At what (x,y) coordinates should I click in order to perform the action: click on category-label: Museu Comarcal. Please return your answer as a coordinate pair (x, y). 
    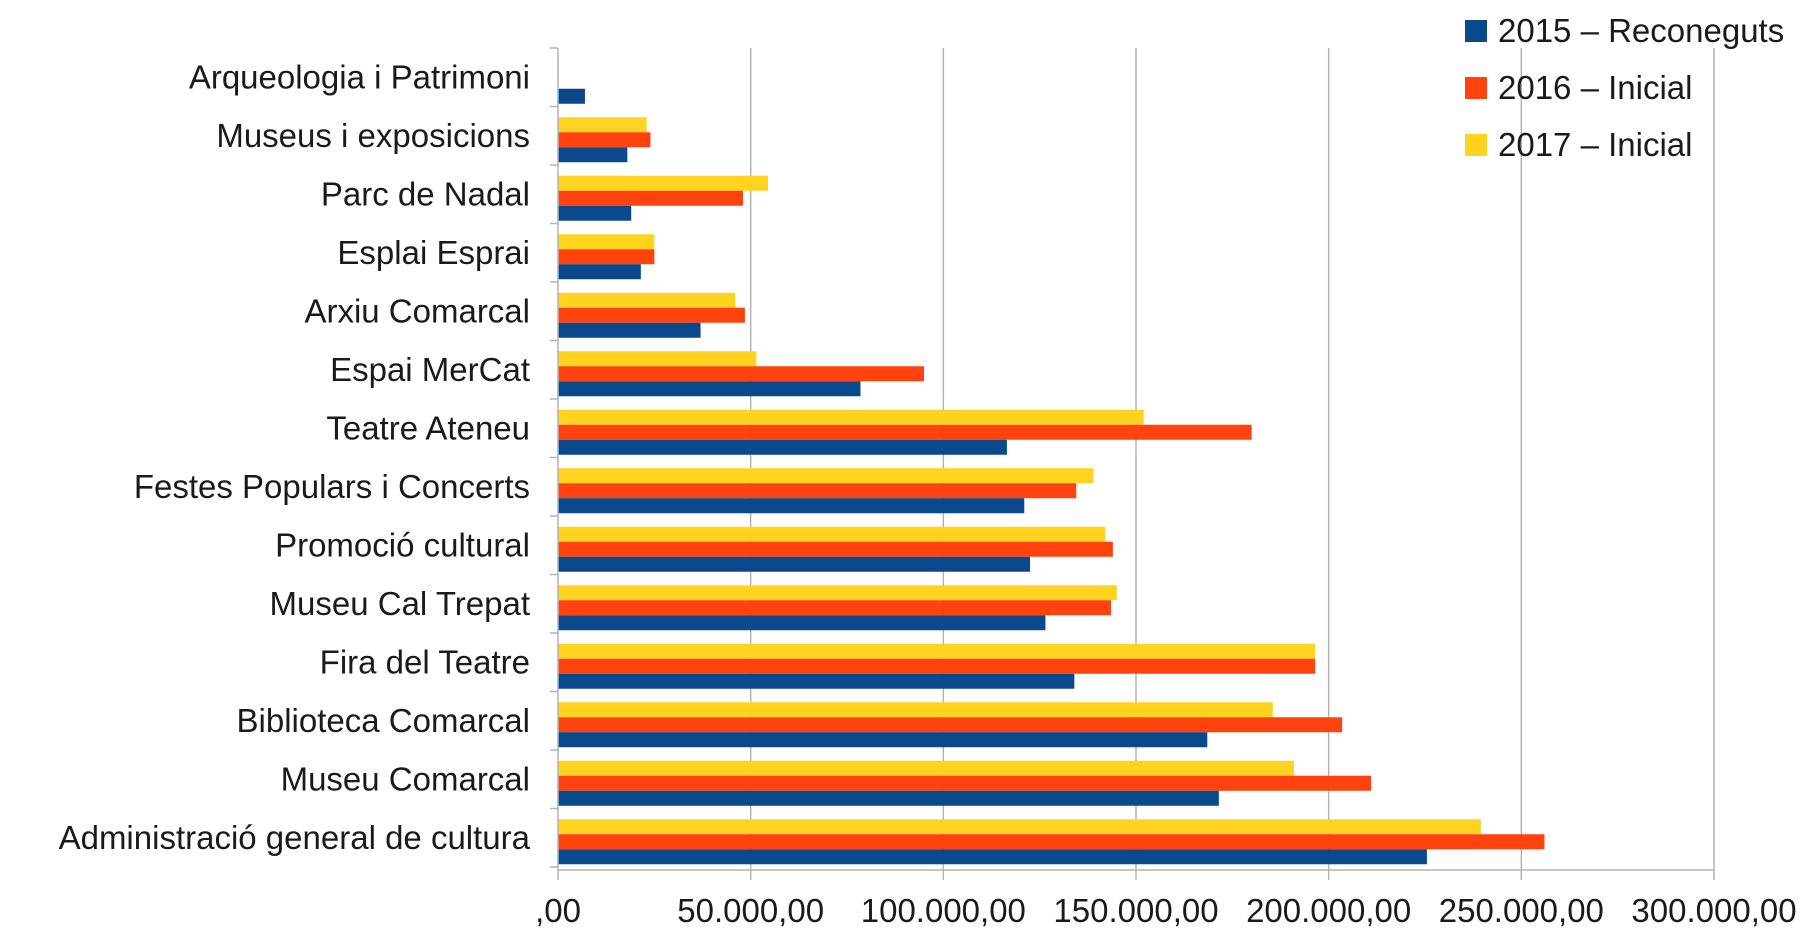
    Looking at the image, I should click on (405, 778).